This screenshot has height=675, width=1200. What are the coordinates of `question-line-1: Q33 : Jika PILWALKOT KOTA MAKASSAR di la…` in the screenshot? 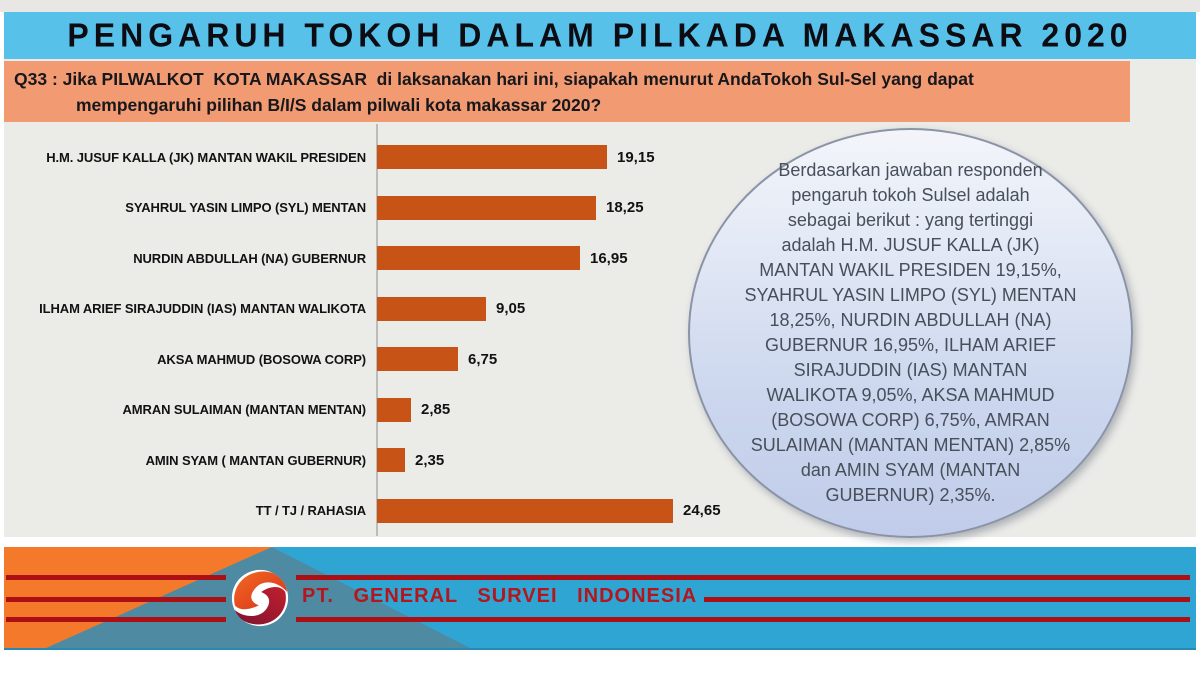 It's located at (494, 79).